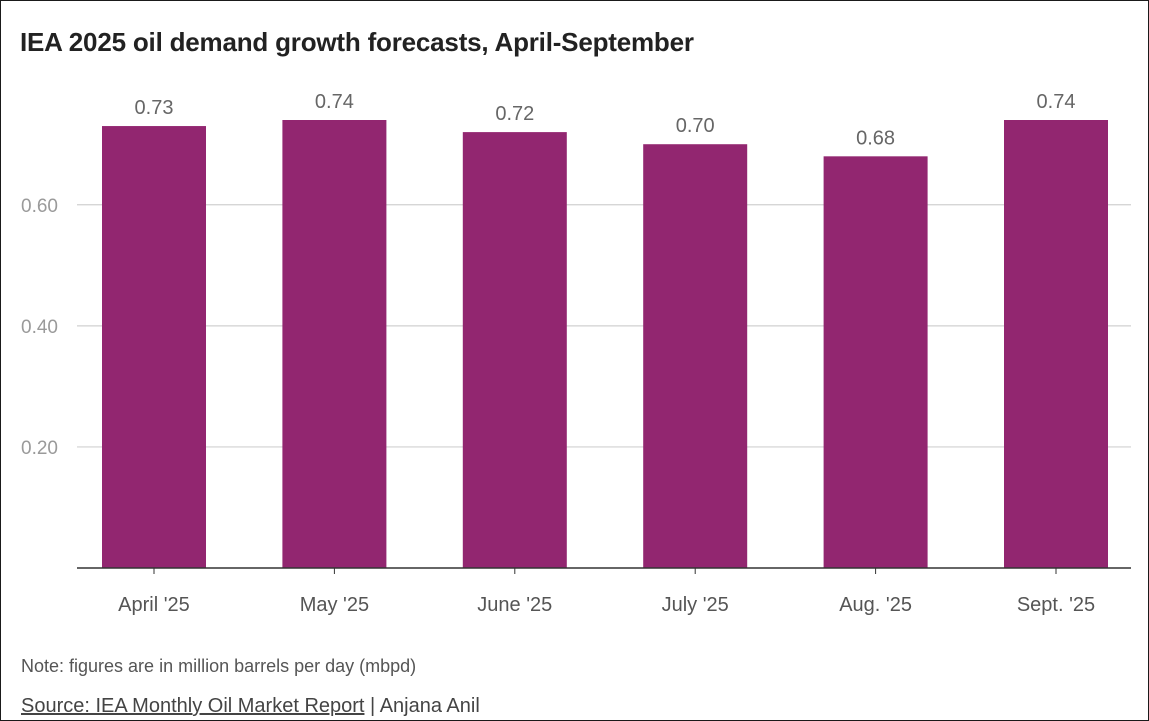 This screenshot has width=1149, height=721. Describe the element at coordinates (39, 448) in the screenshot. I see `y-tick-label: 0.20` at that location.